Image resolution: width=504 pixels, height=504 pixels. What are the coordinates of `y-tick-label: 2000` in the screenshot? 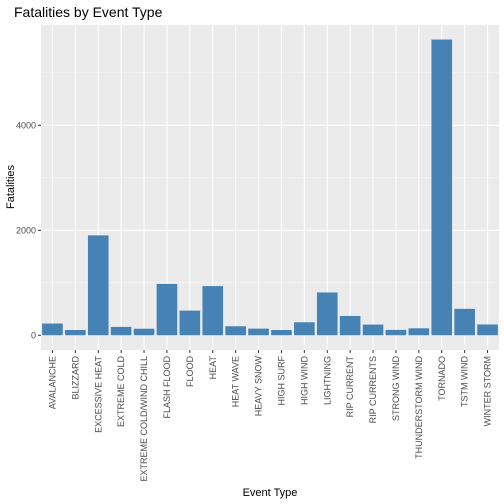 It's located at (26, 230).